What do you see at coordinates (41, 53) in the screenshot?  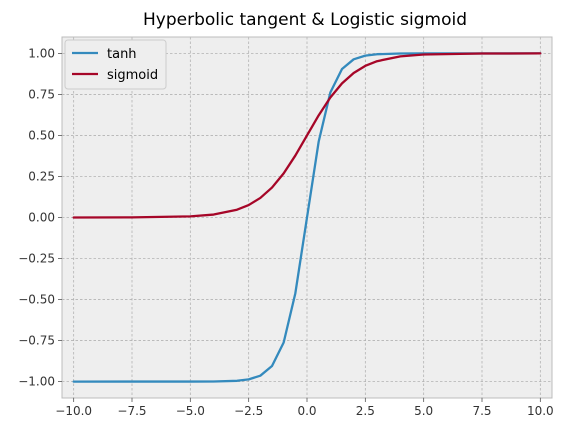 I see `y-tick-label: 1.00` at bounding box center [41, 53].